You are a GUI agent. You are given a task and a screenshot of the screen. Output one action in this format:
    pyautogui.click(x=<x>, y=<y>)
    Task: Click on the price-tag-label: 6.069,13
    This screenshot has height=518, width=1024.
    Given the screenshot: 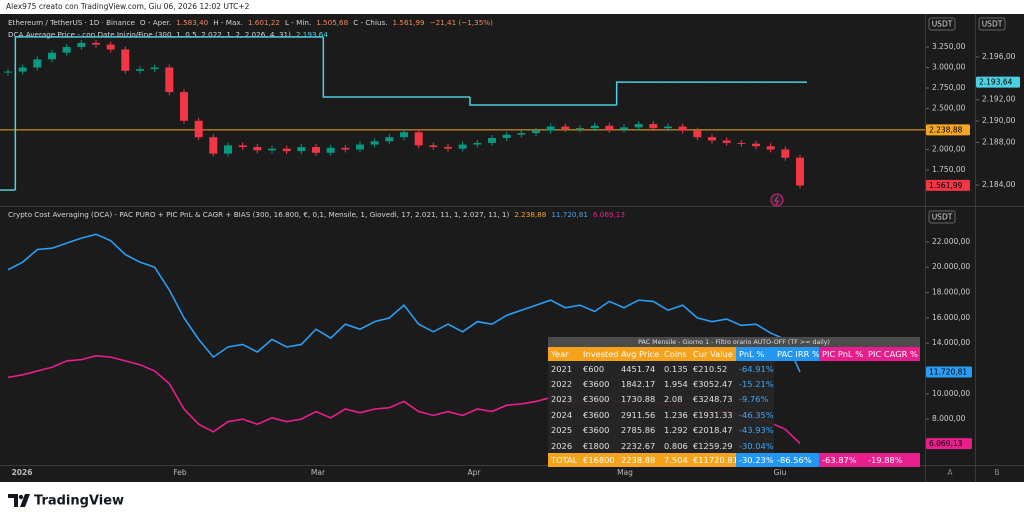 What is the action you would take?
    pyautogui.click(x=946, y=443)
    